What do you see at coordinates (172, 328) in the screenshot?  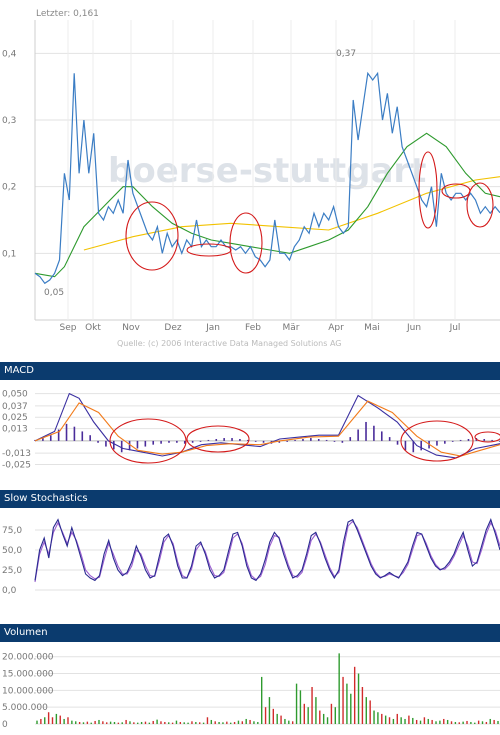 I see `month-label: Dez` at bounding box center [172, 328].